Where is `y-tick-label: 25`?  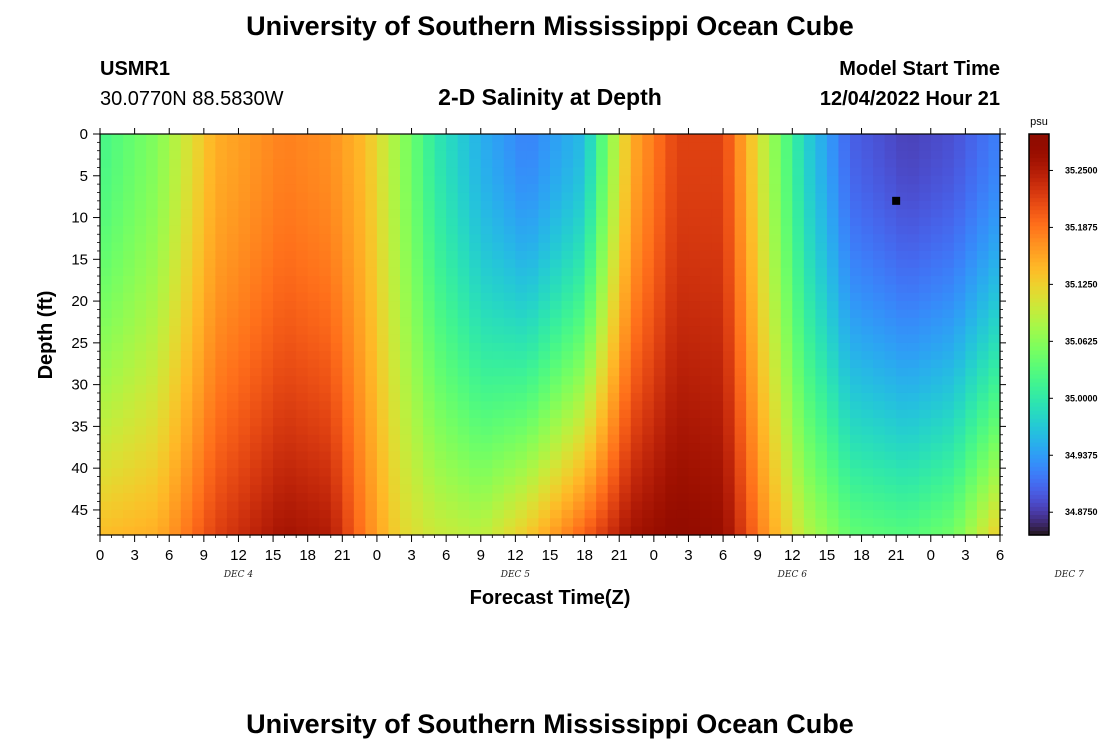
y-tick-label: 25 is located at coordinates (79, 343).